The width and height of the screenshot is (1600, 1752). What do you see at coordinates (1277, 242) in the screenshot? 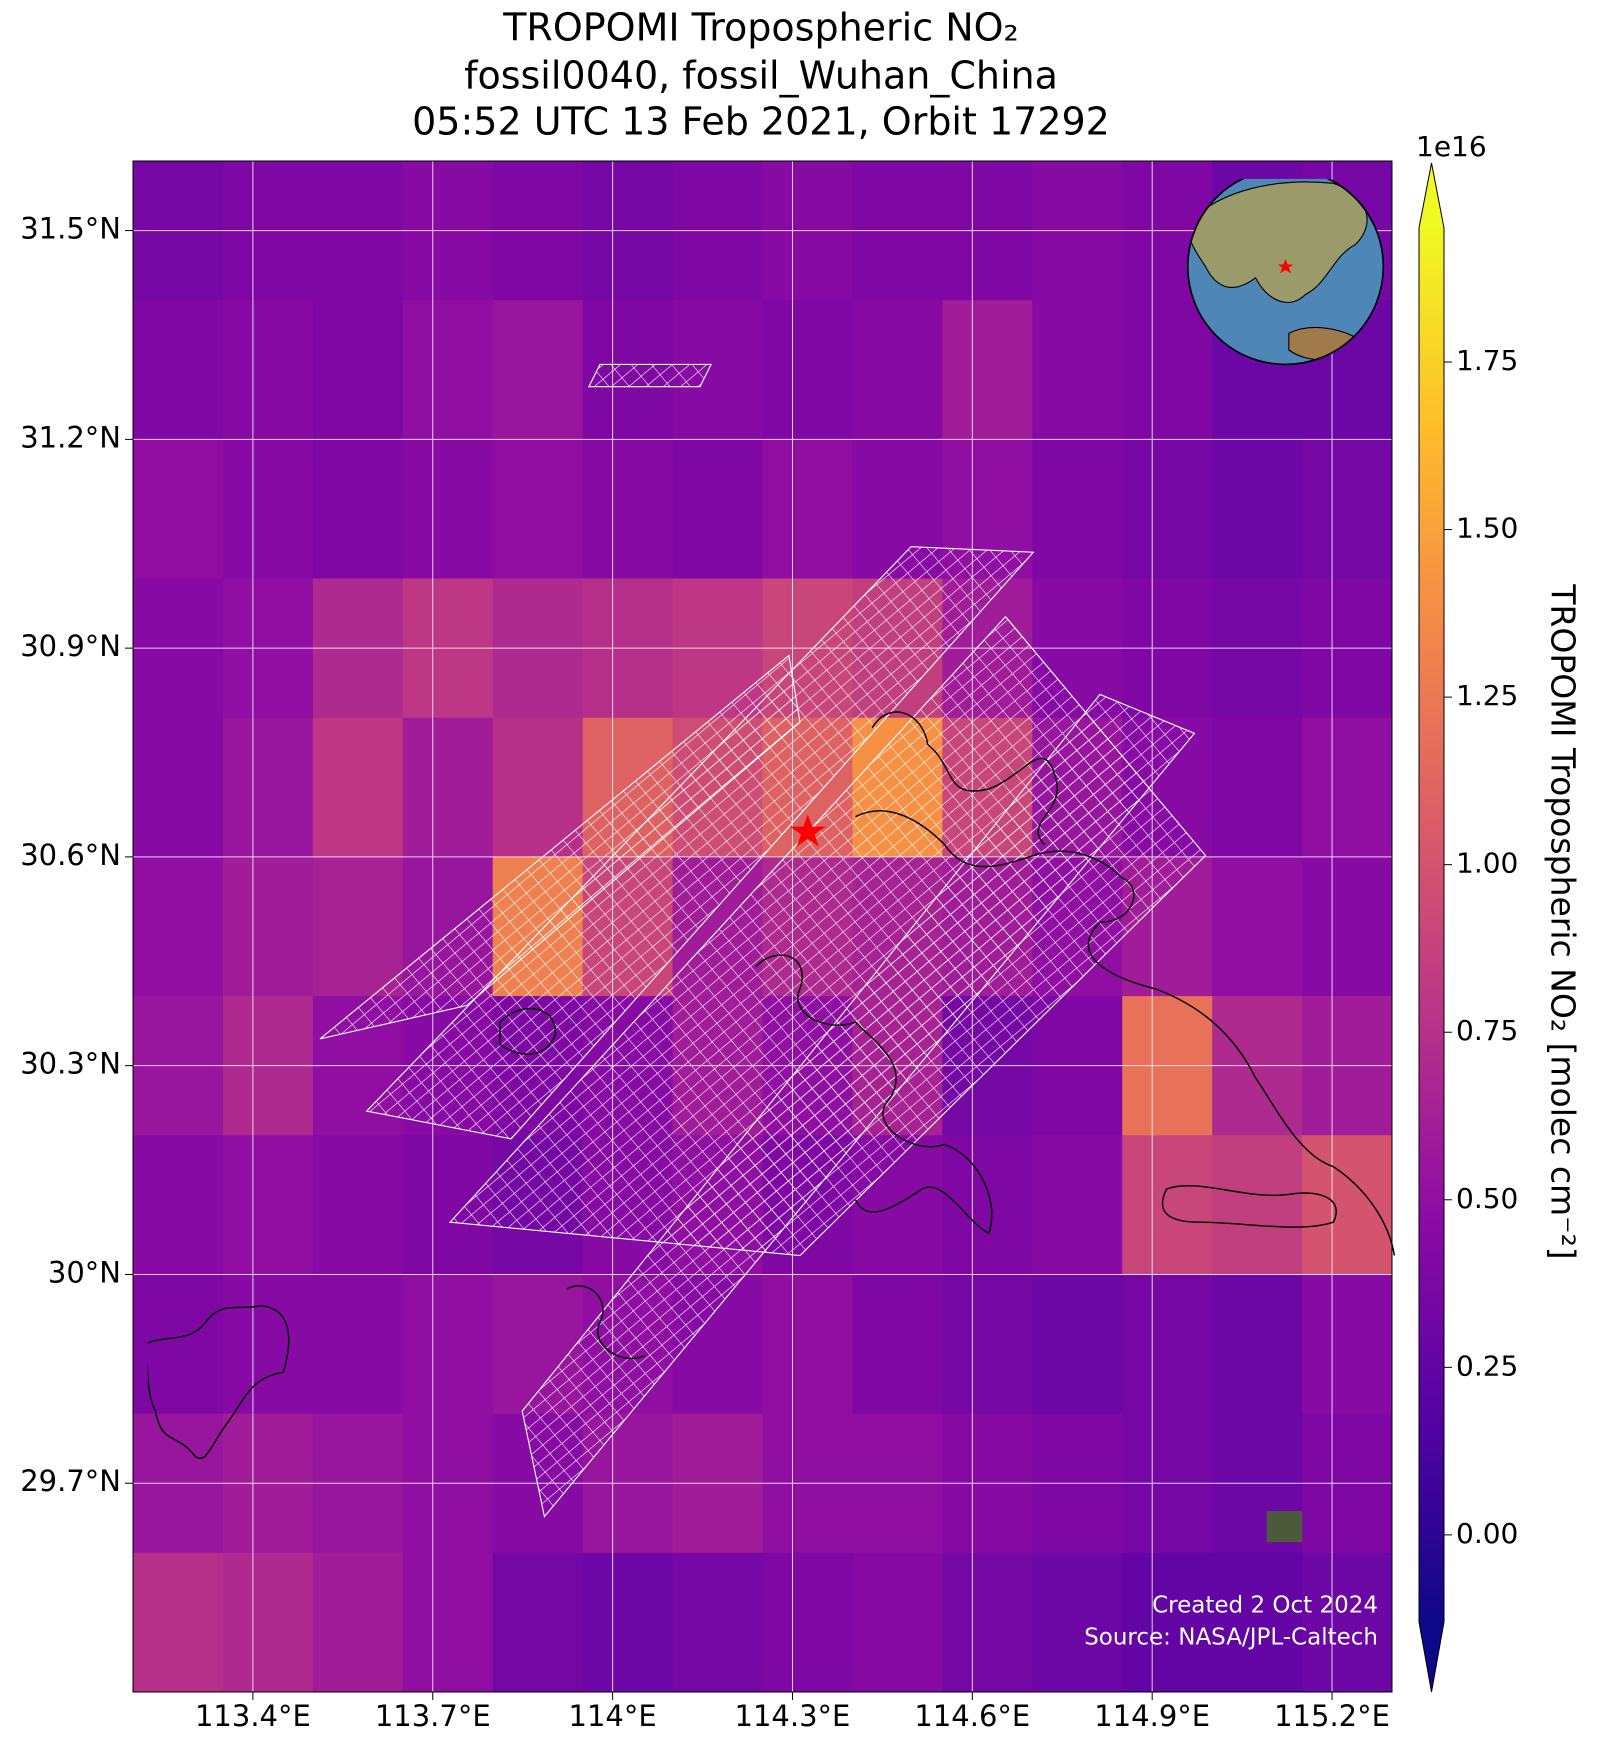
I see `land` at bounding box center [1277, 242].